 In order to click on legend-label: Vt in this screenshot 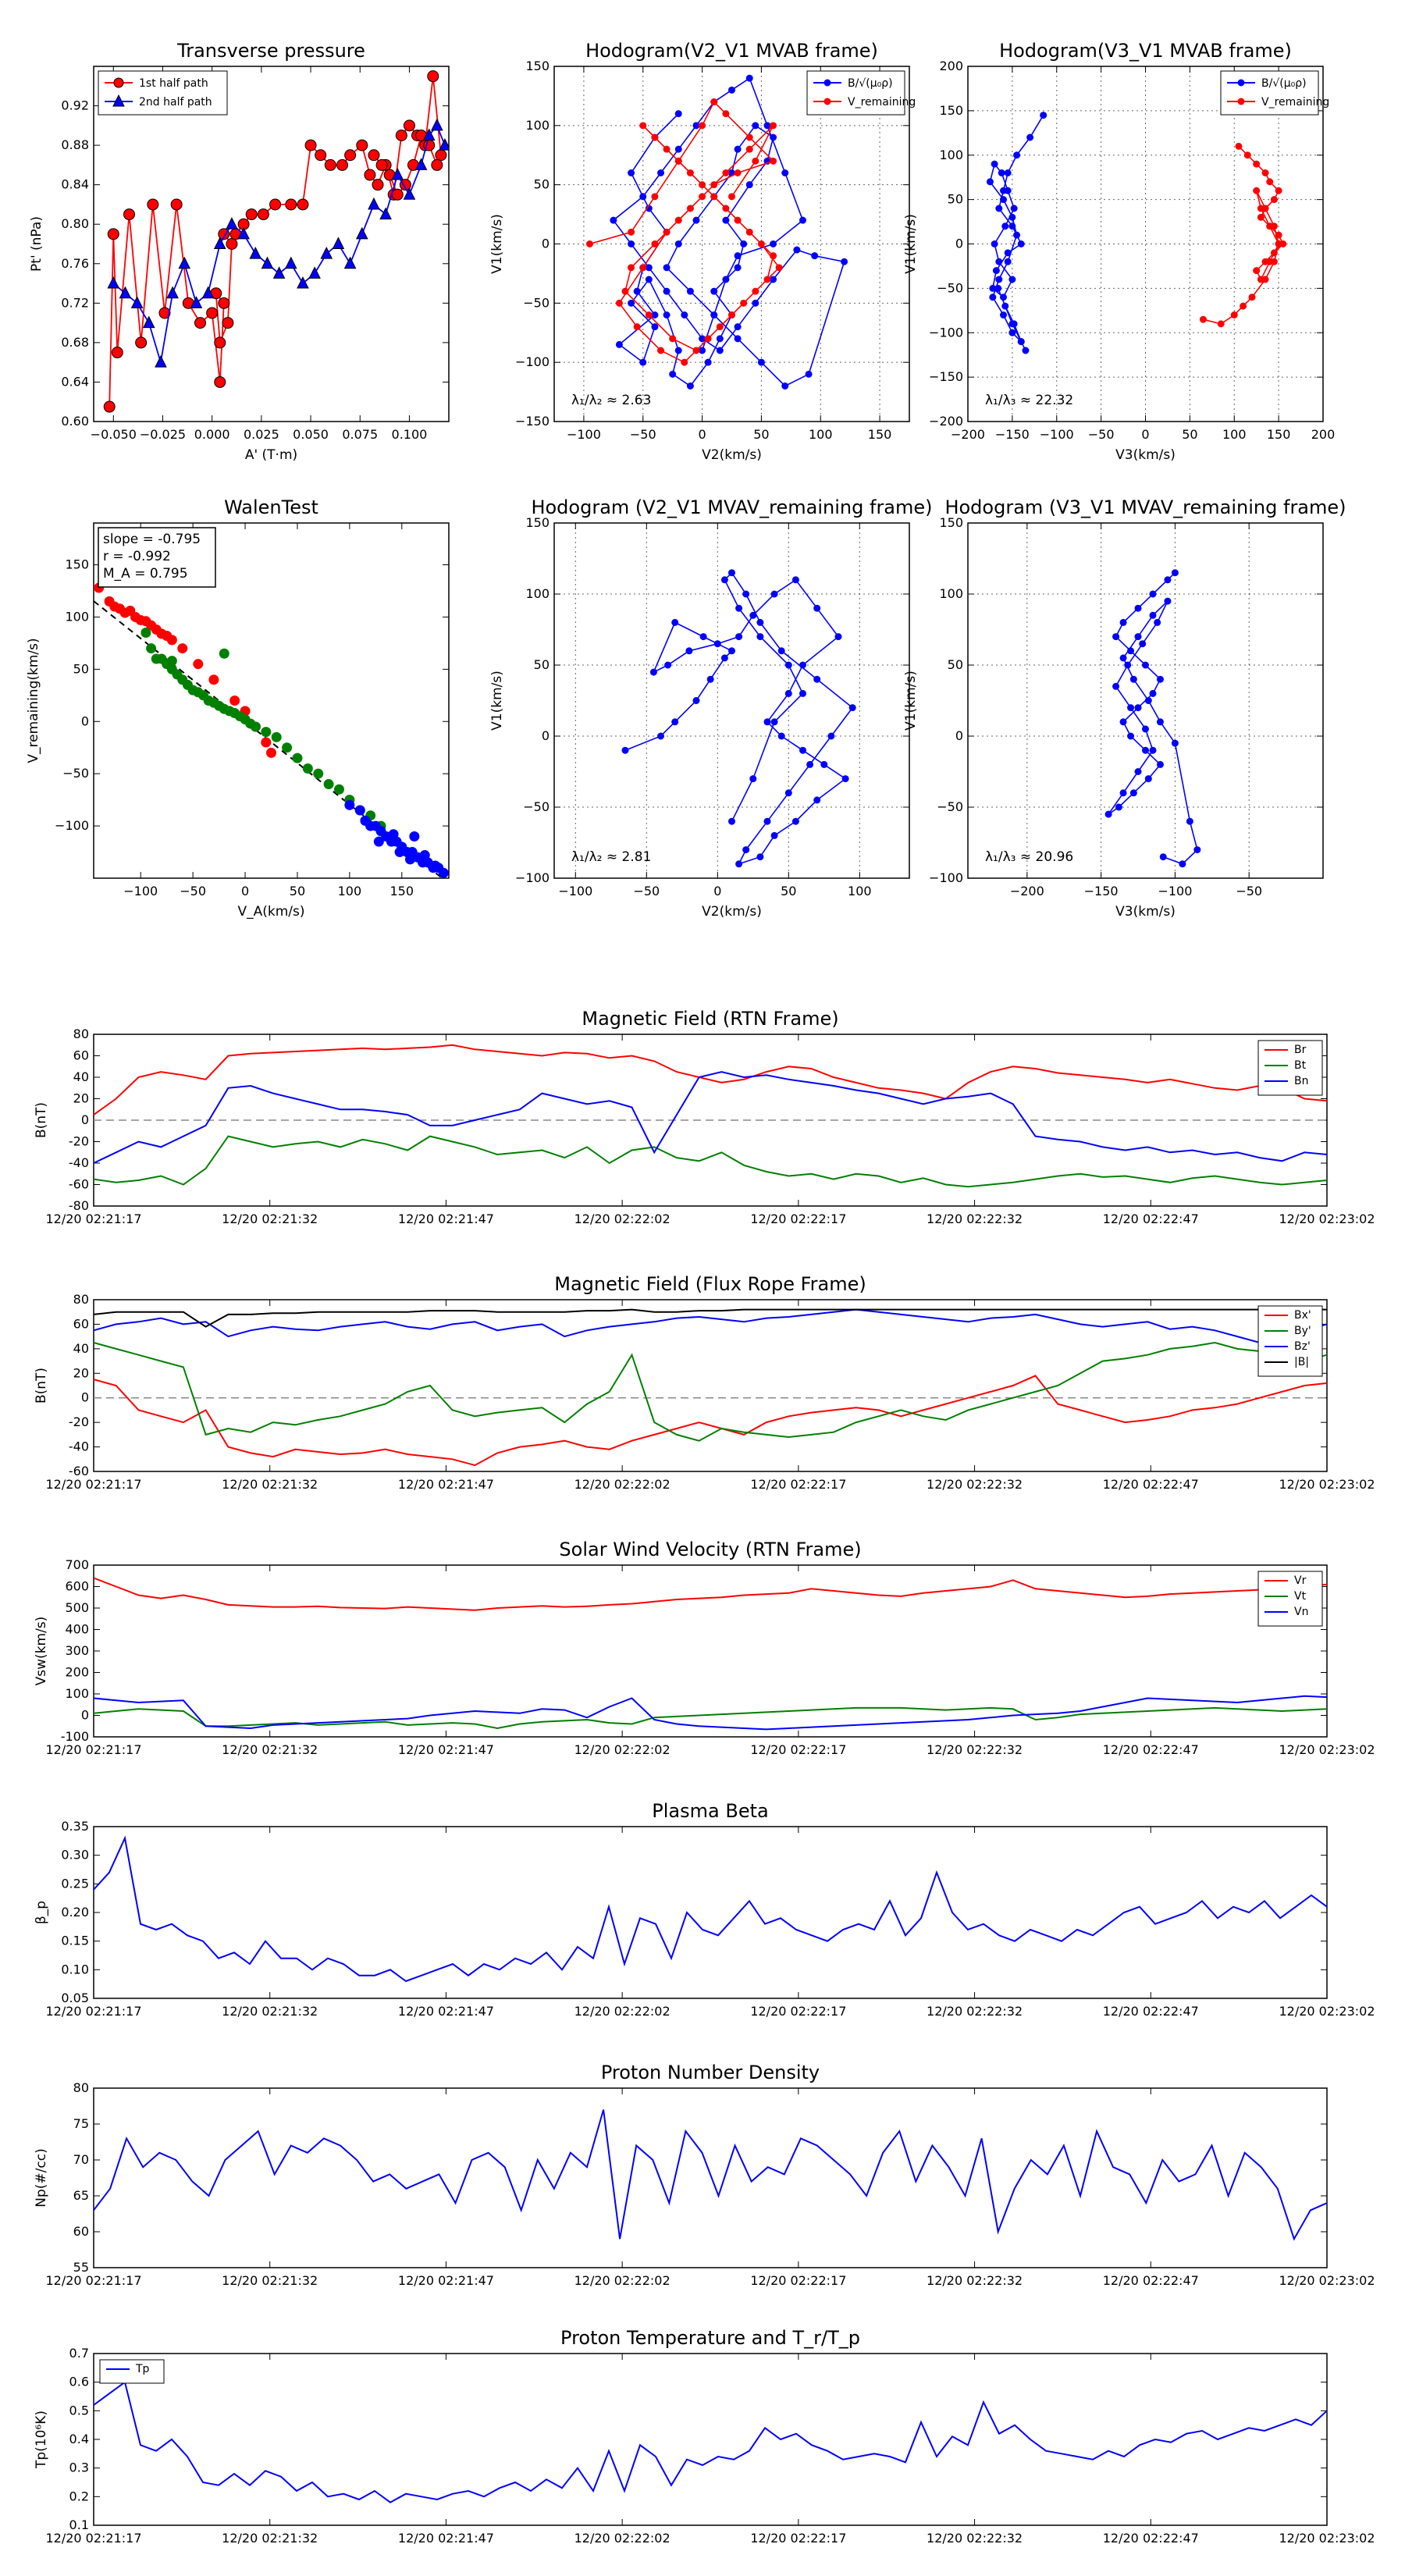, I will do `click(1300, 1596)`.